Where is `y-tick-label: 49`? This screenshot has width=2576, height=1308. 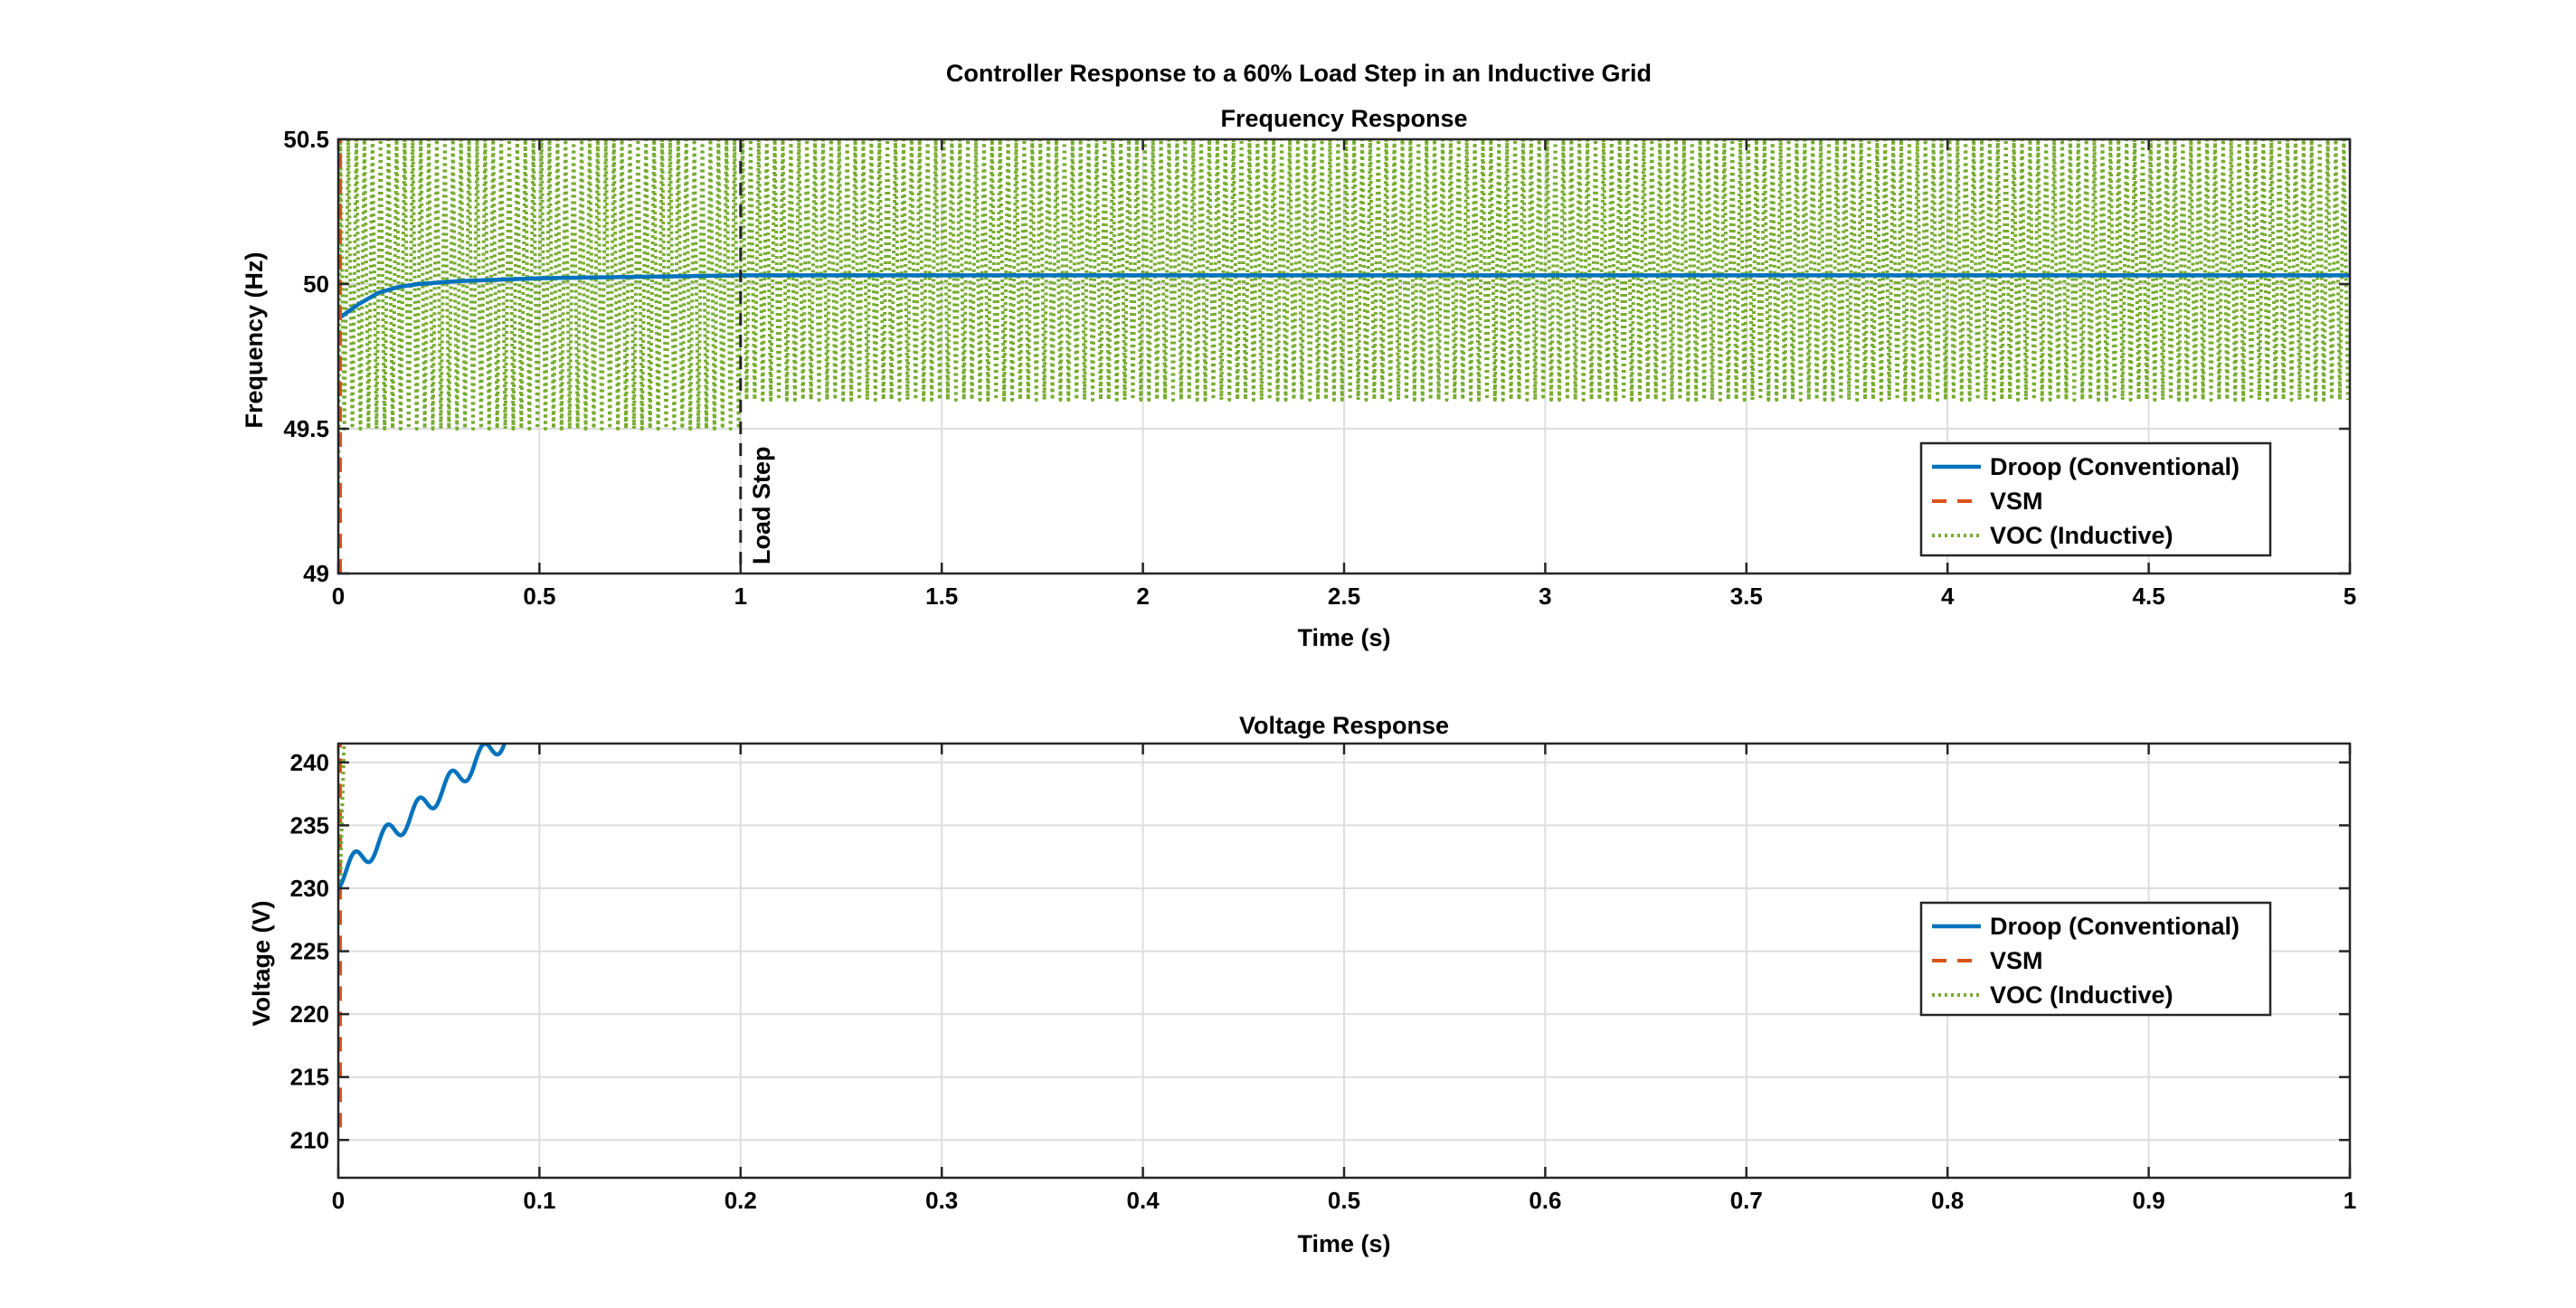
y-tick-label: 49 is located at coordinates (316, 573).